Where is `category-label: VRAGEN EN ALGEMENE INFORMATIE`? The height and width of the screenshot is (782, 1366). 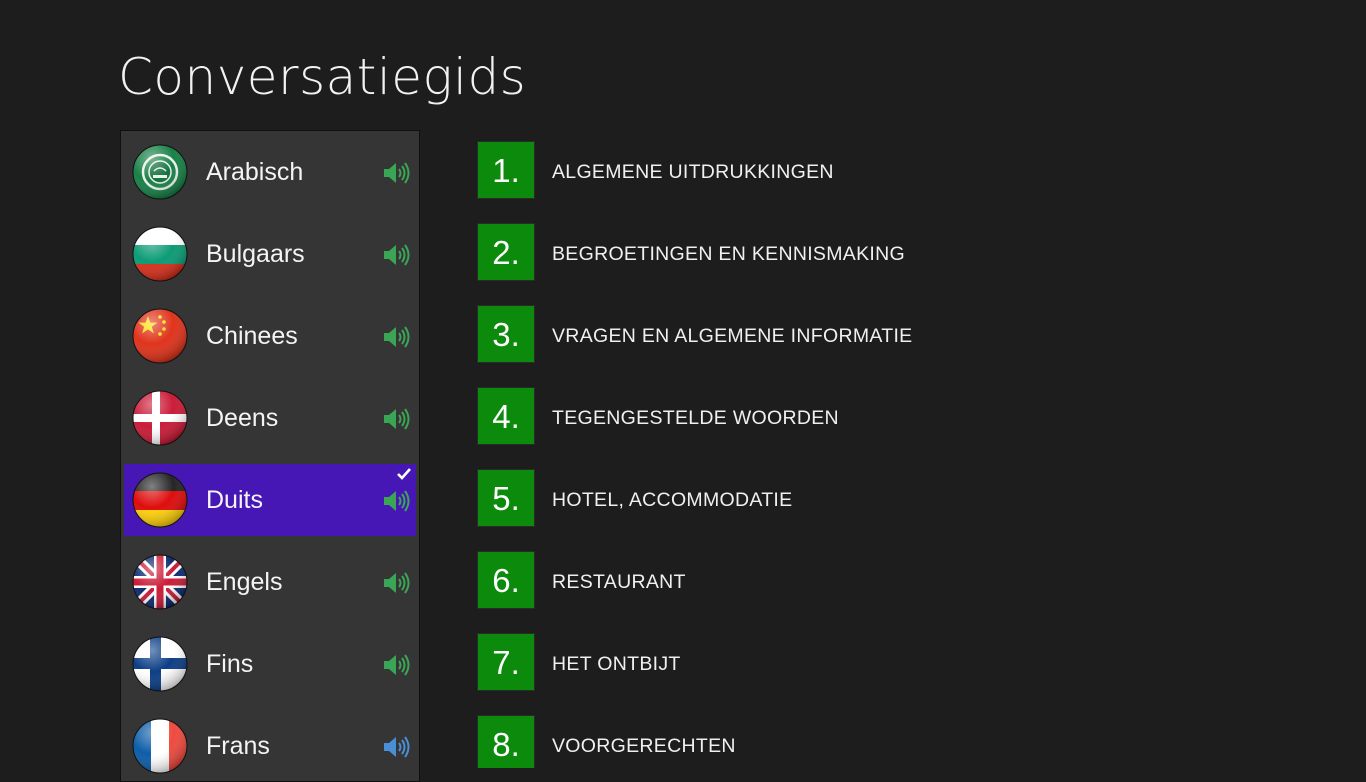 category-label: VRAGEN EN ALGEMENE INFORMATIE is located at coordinates (732, 336).